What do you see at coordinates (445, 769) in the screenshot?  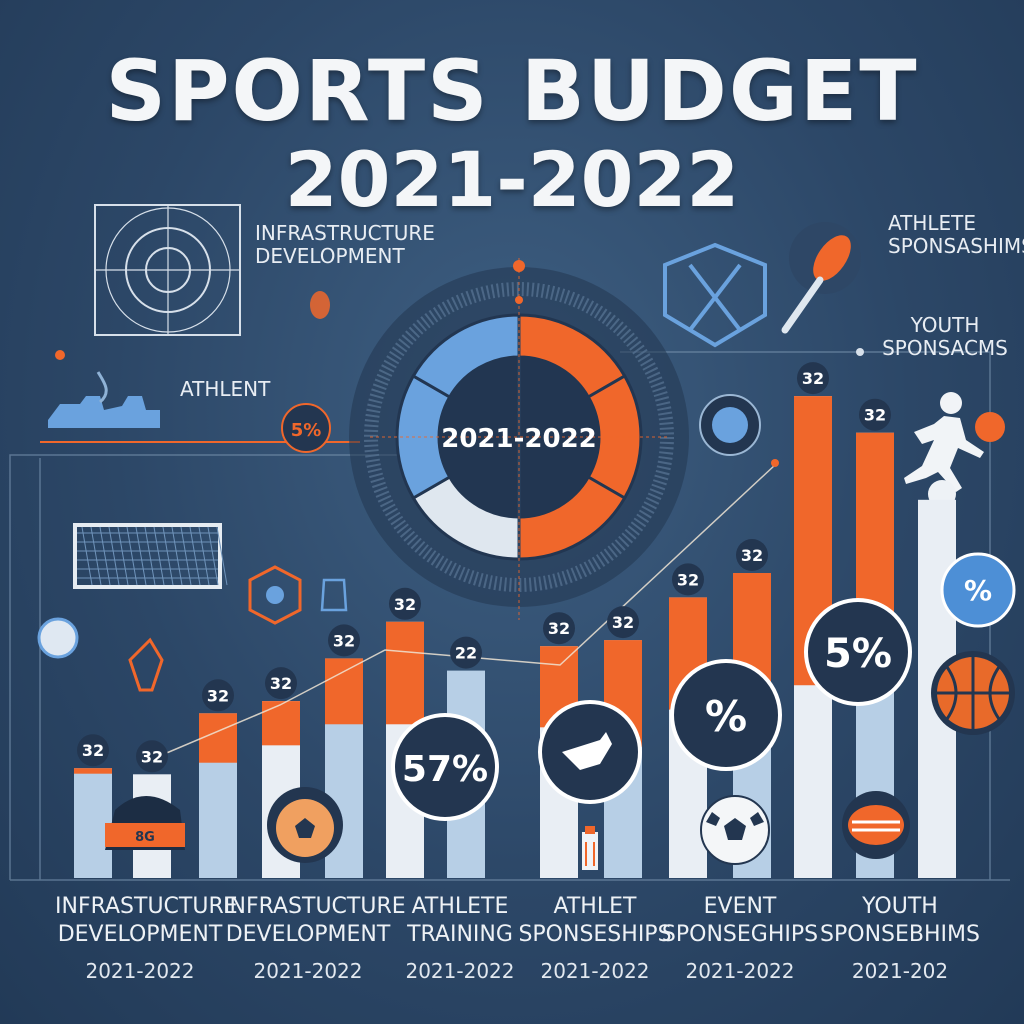 I see `badge-center-label: 57%` at bounding box center [445, 769].